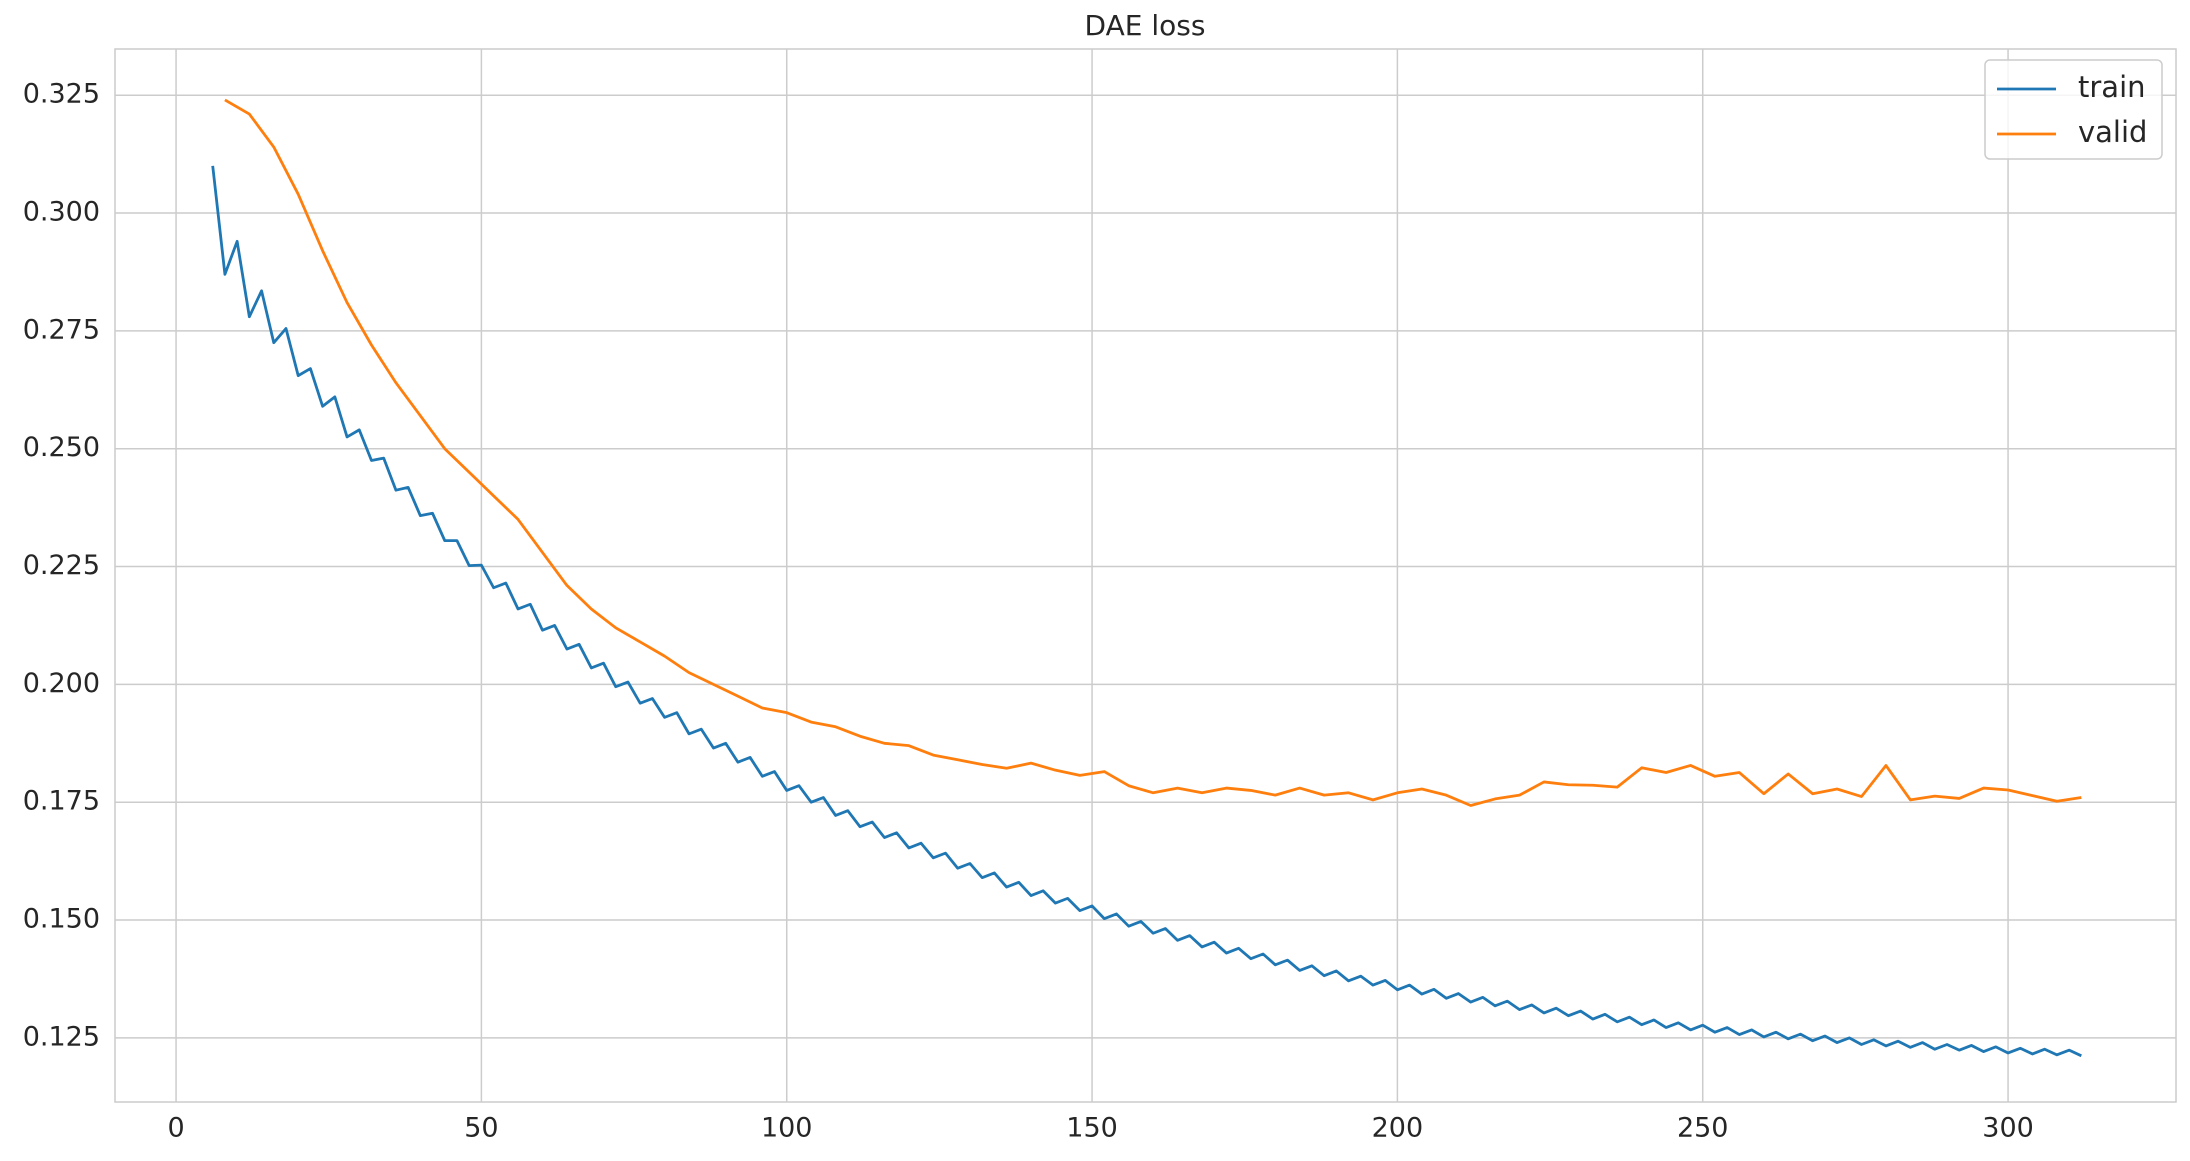  What do you see at coordinates (2008, 1128) in the screenshot?
I see `x-tick-label: 300` at bounding box center [2008, 1128].